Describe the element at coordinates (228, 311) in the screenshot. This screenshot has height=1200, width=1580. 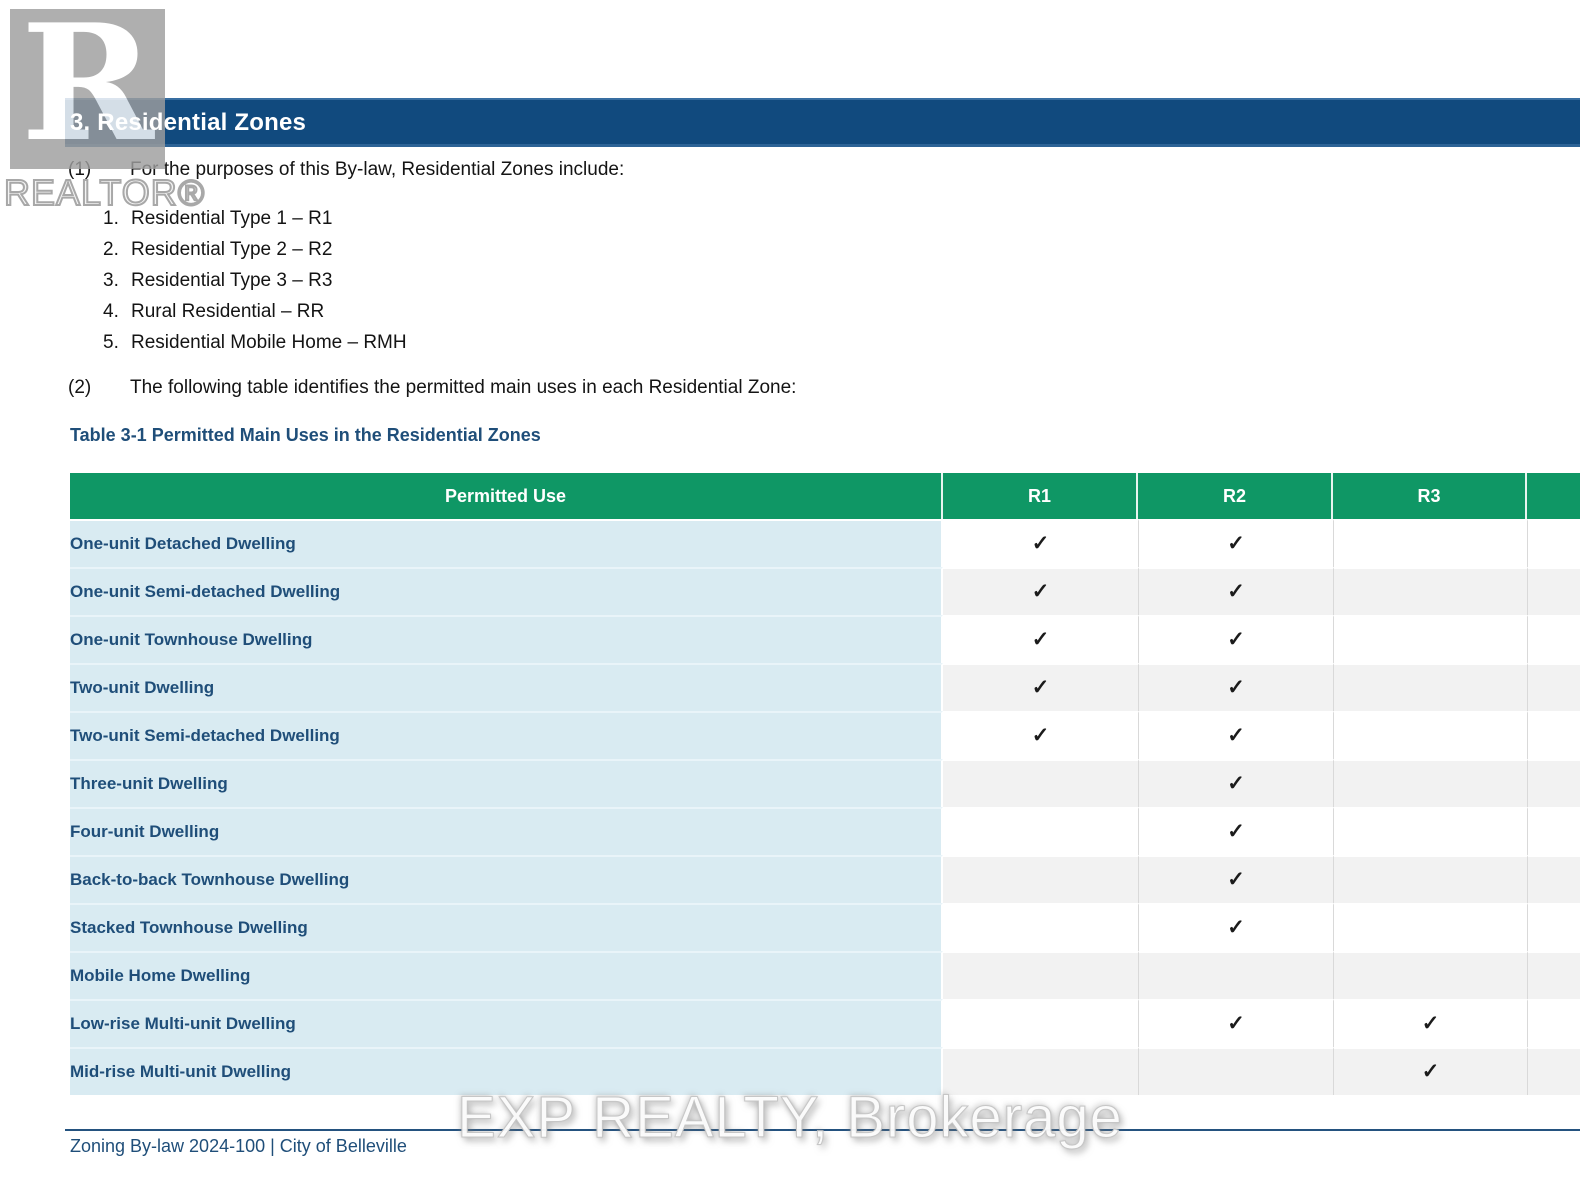
I see `zone-list-label: Rural Residential – RR` at that location.